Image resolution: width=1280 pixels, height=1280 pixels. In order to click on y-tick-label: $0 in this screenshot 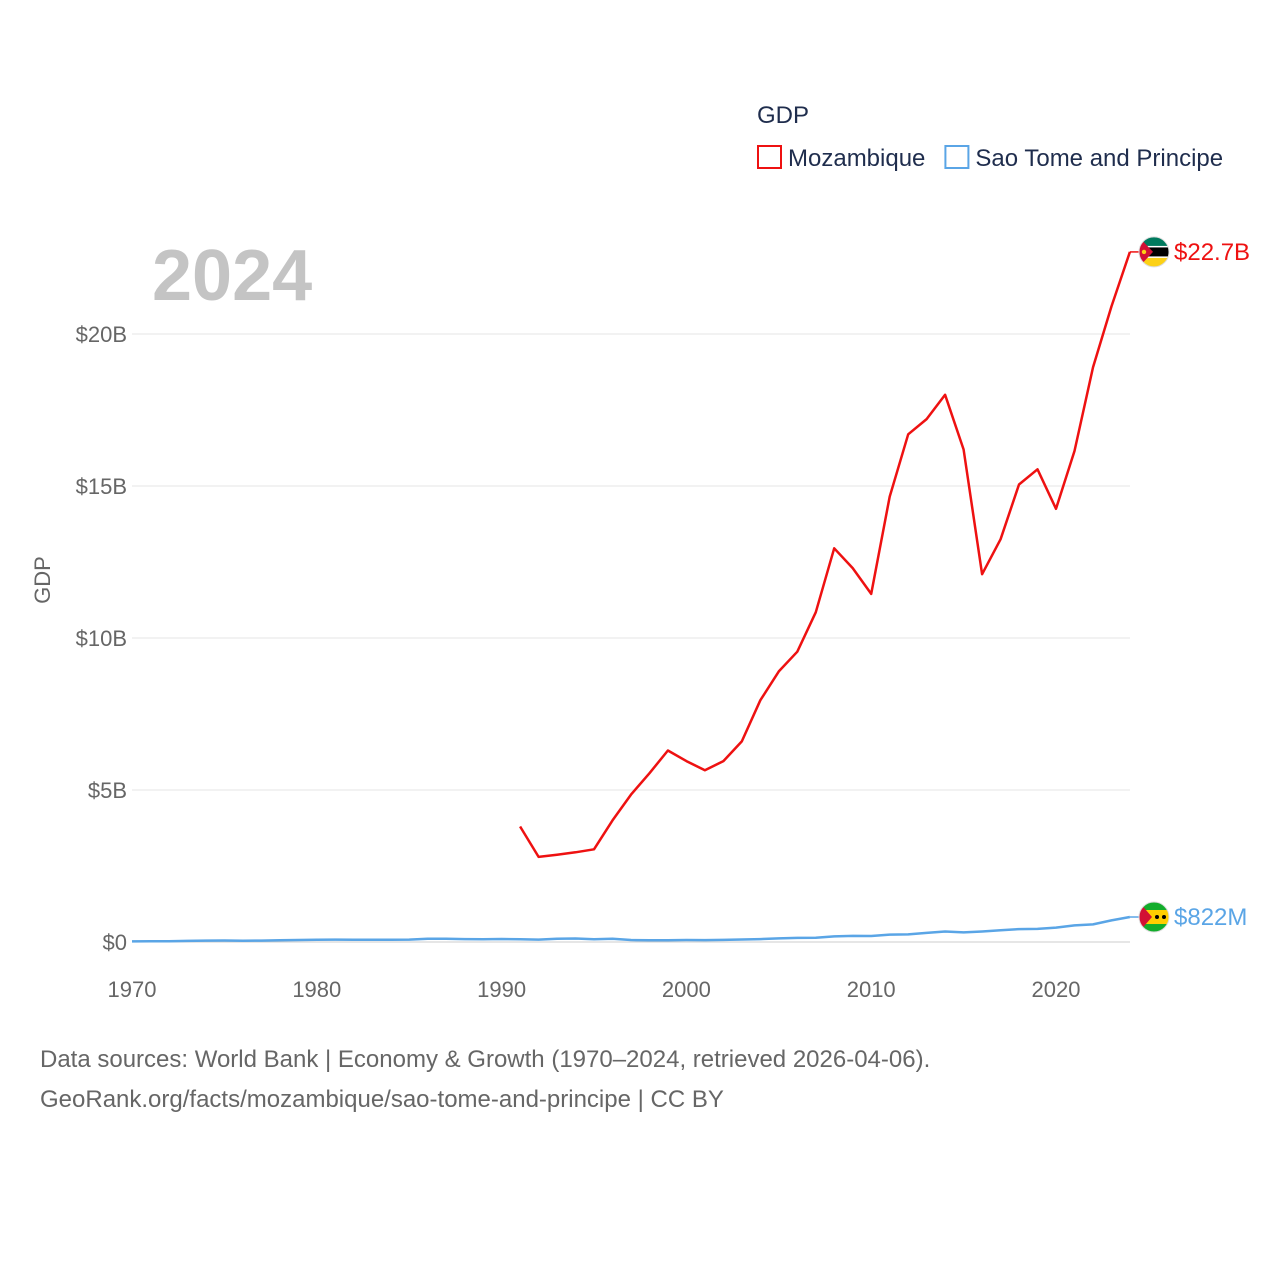, I will do `click(115, 942)`.